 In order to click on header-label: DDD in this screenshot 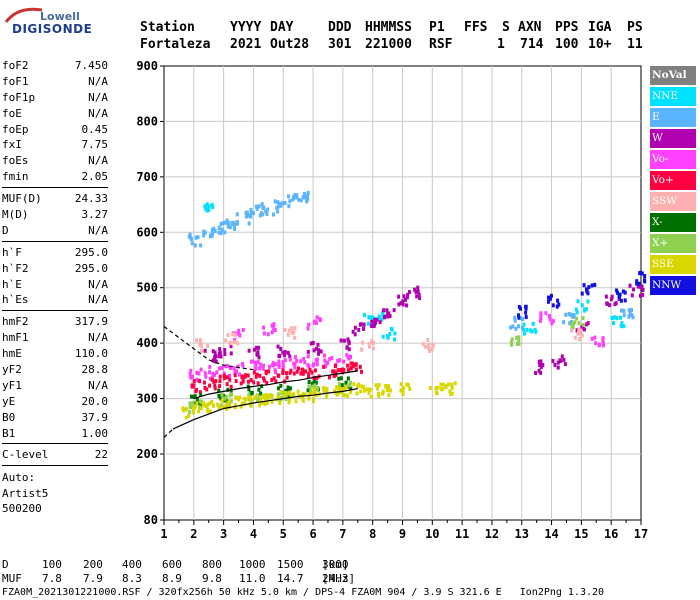, I will do `click(340, 27)`.